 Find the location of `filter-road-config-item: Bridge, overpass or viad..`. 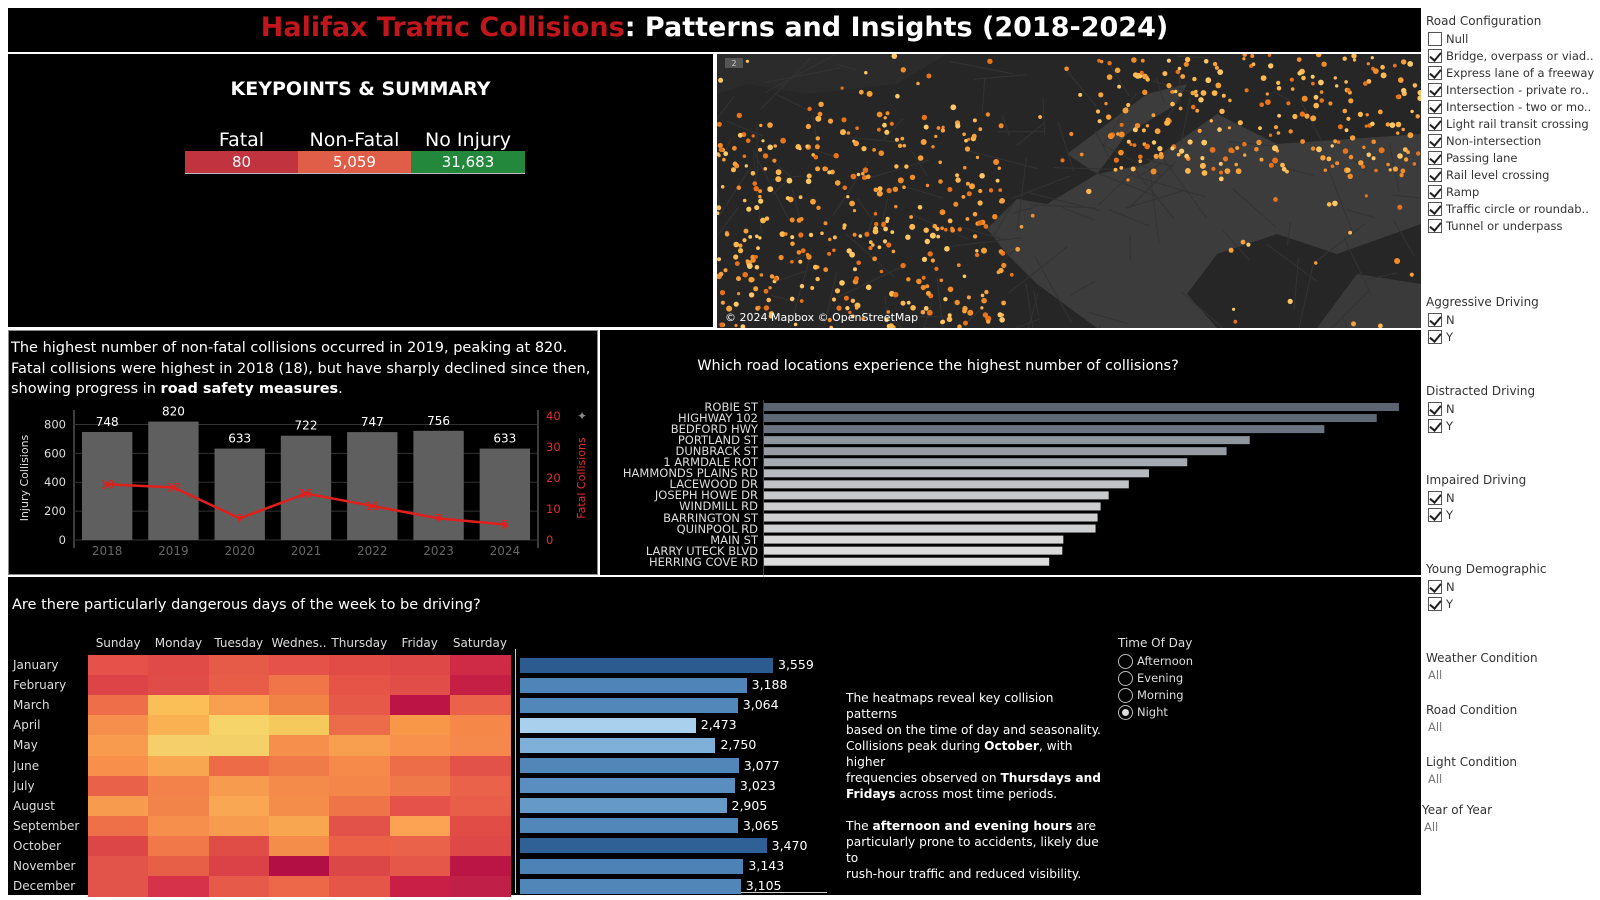

filter-road-config-item: Bridge, overpass or viad.. is located at coordinates (1511, 56).